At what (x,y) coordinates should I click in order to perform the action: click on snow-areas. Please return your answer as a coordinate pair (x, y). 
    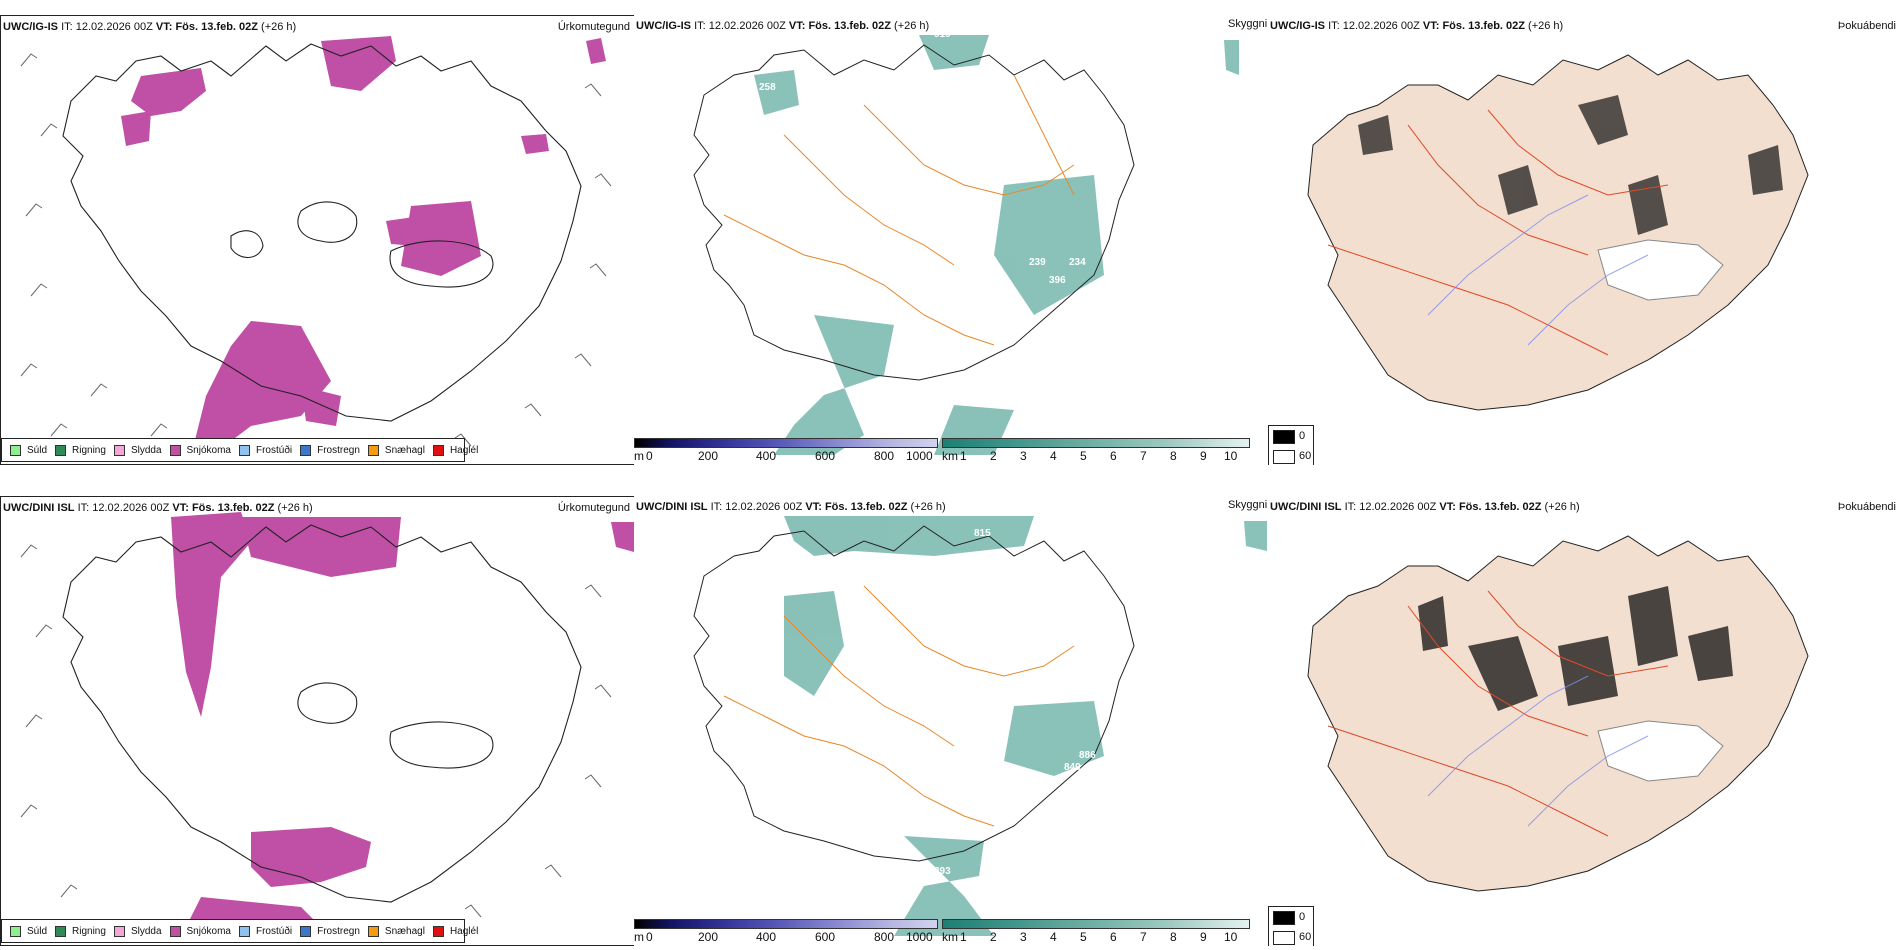
    Looking at the image, I should click on (402, 724).